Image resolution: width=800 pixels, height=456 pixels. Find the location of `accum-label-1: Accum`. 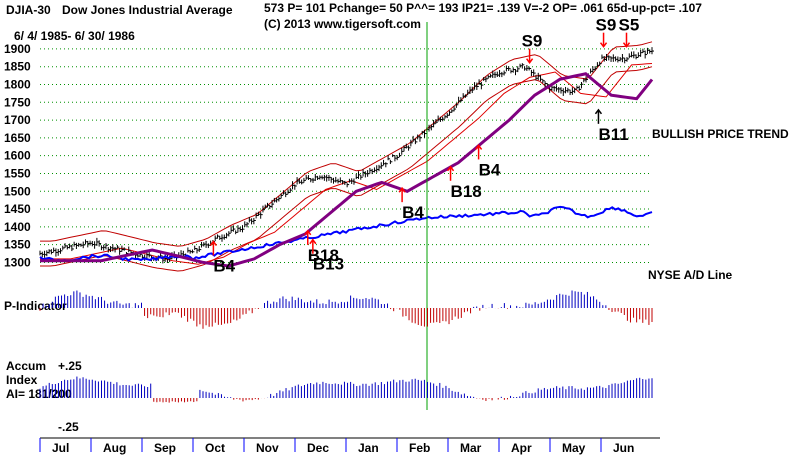

accum-label-1: Accum is located at coordinates (26, 366).